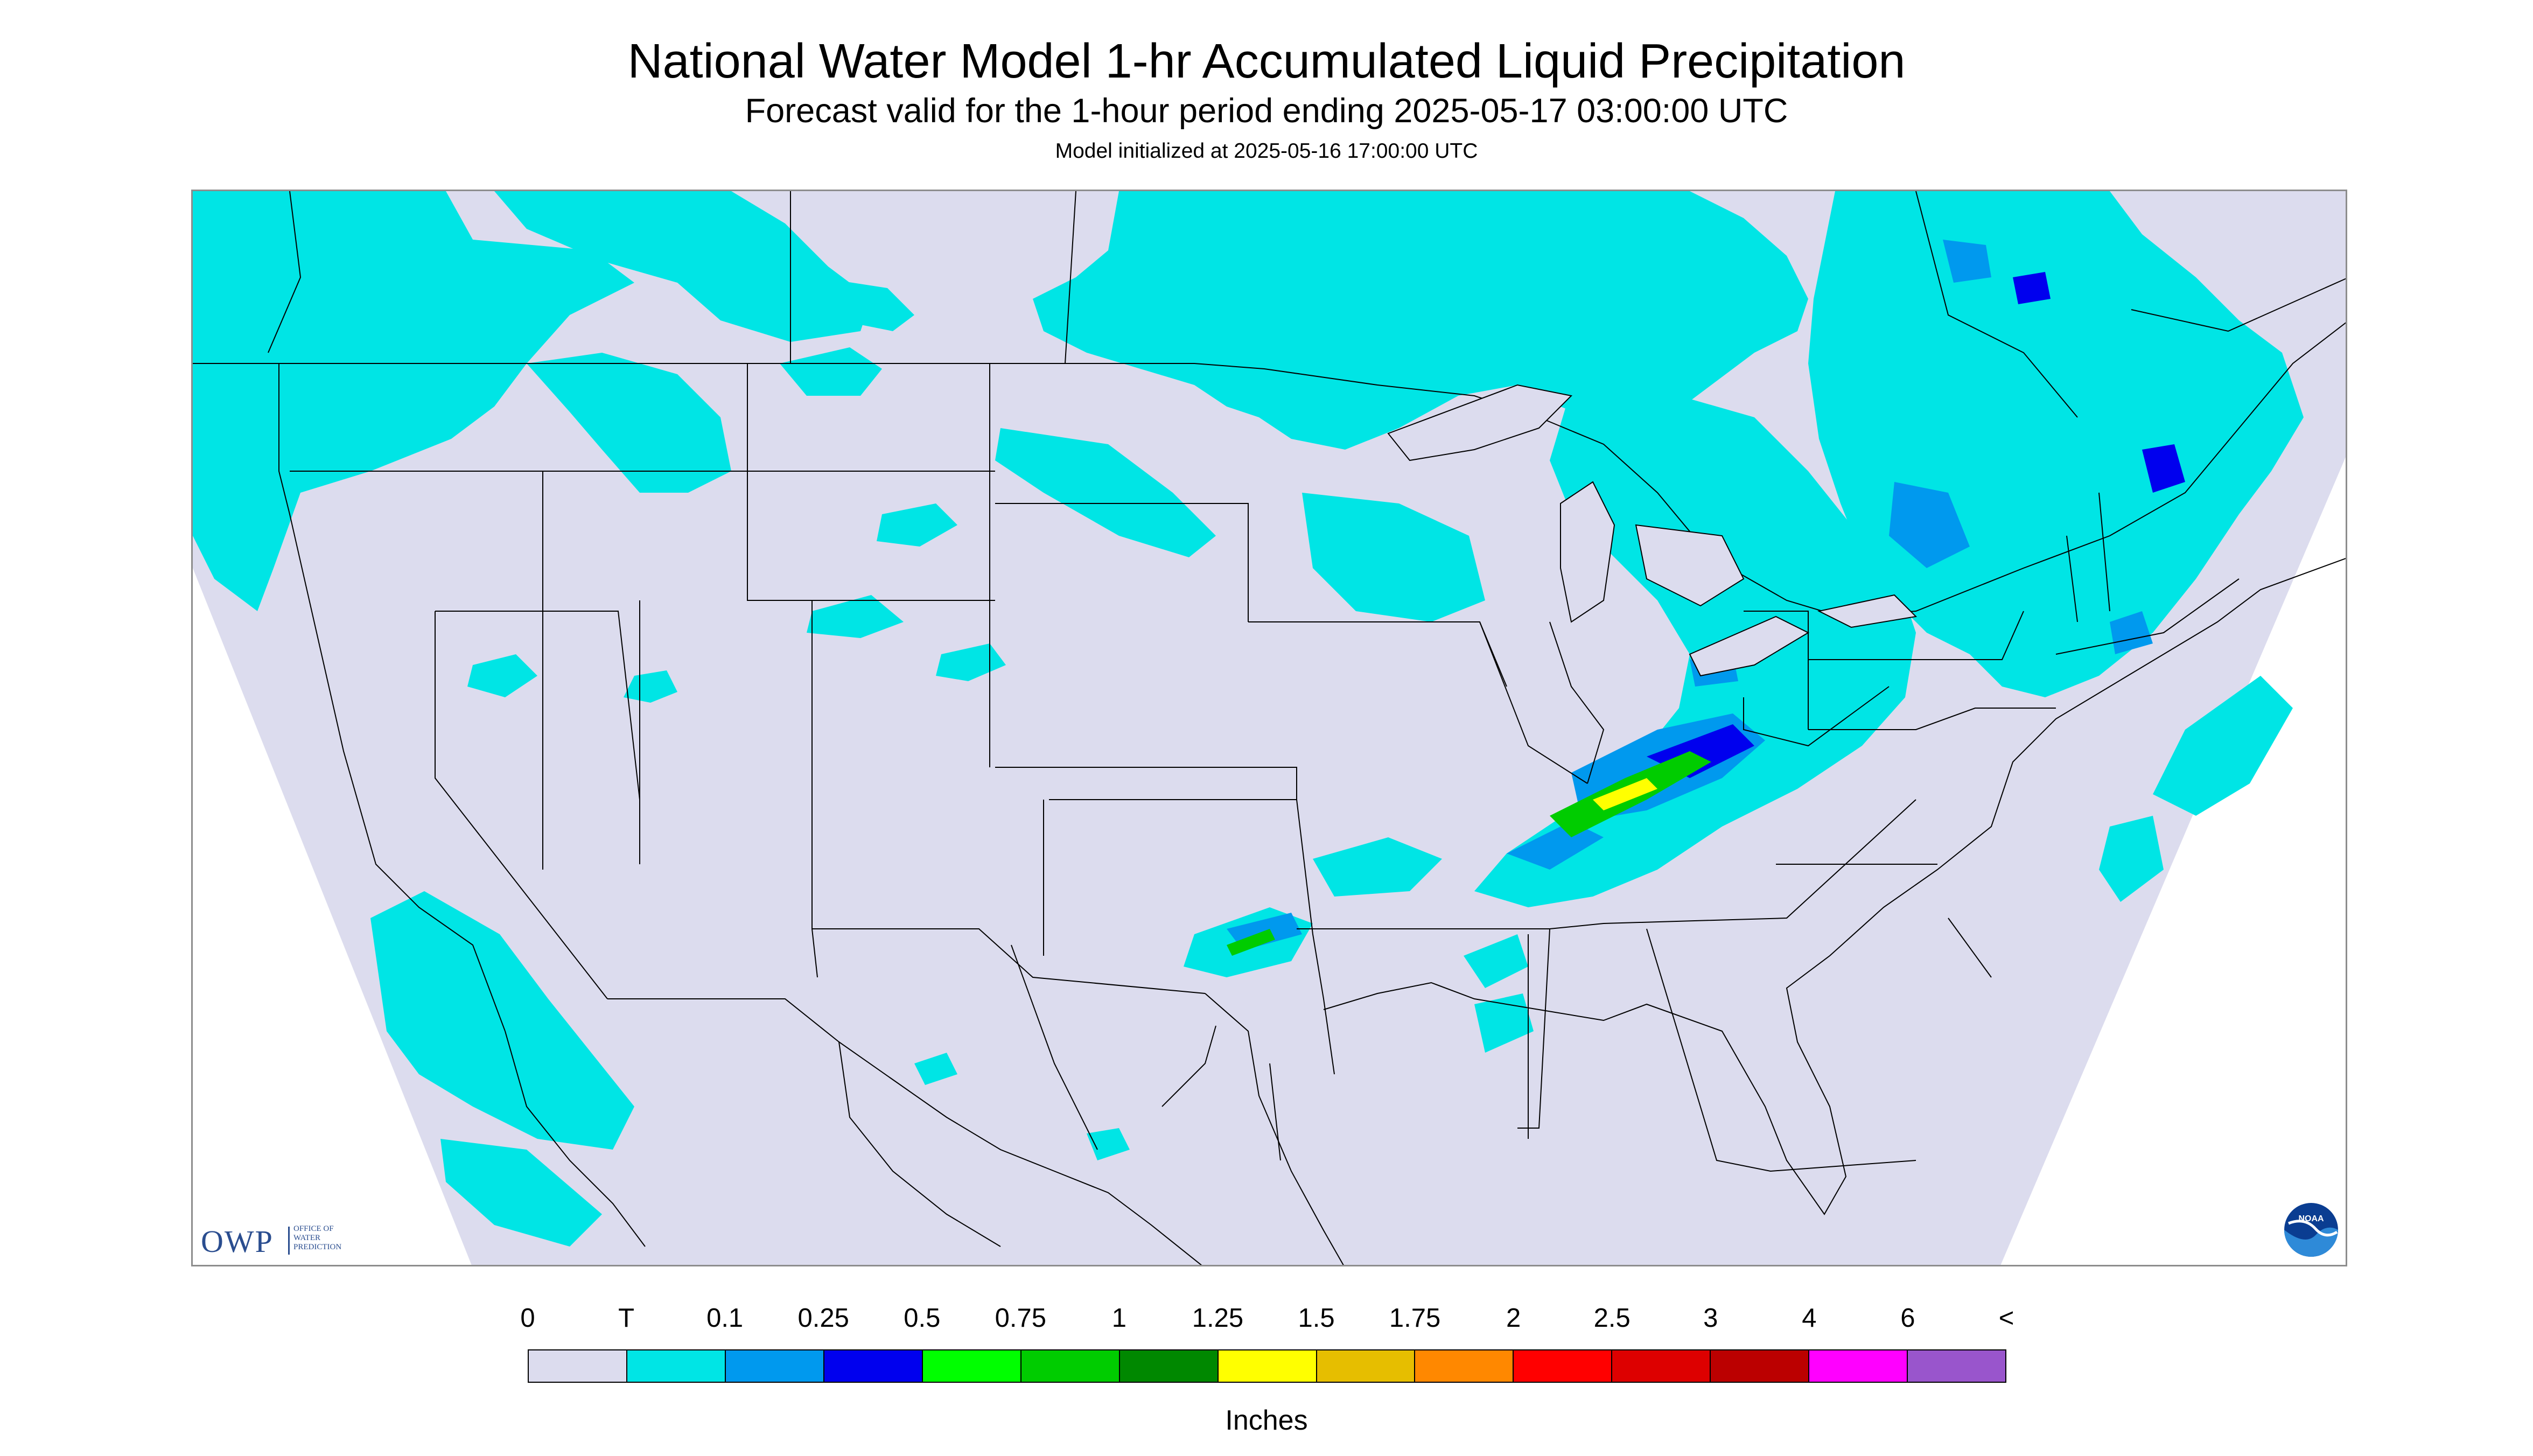  I want to click on legend-tick-label: 0.5, so click(922, 1318).